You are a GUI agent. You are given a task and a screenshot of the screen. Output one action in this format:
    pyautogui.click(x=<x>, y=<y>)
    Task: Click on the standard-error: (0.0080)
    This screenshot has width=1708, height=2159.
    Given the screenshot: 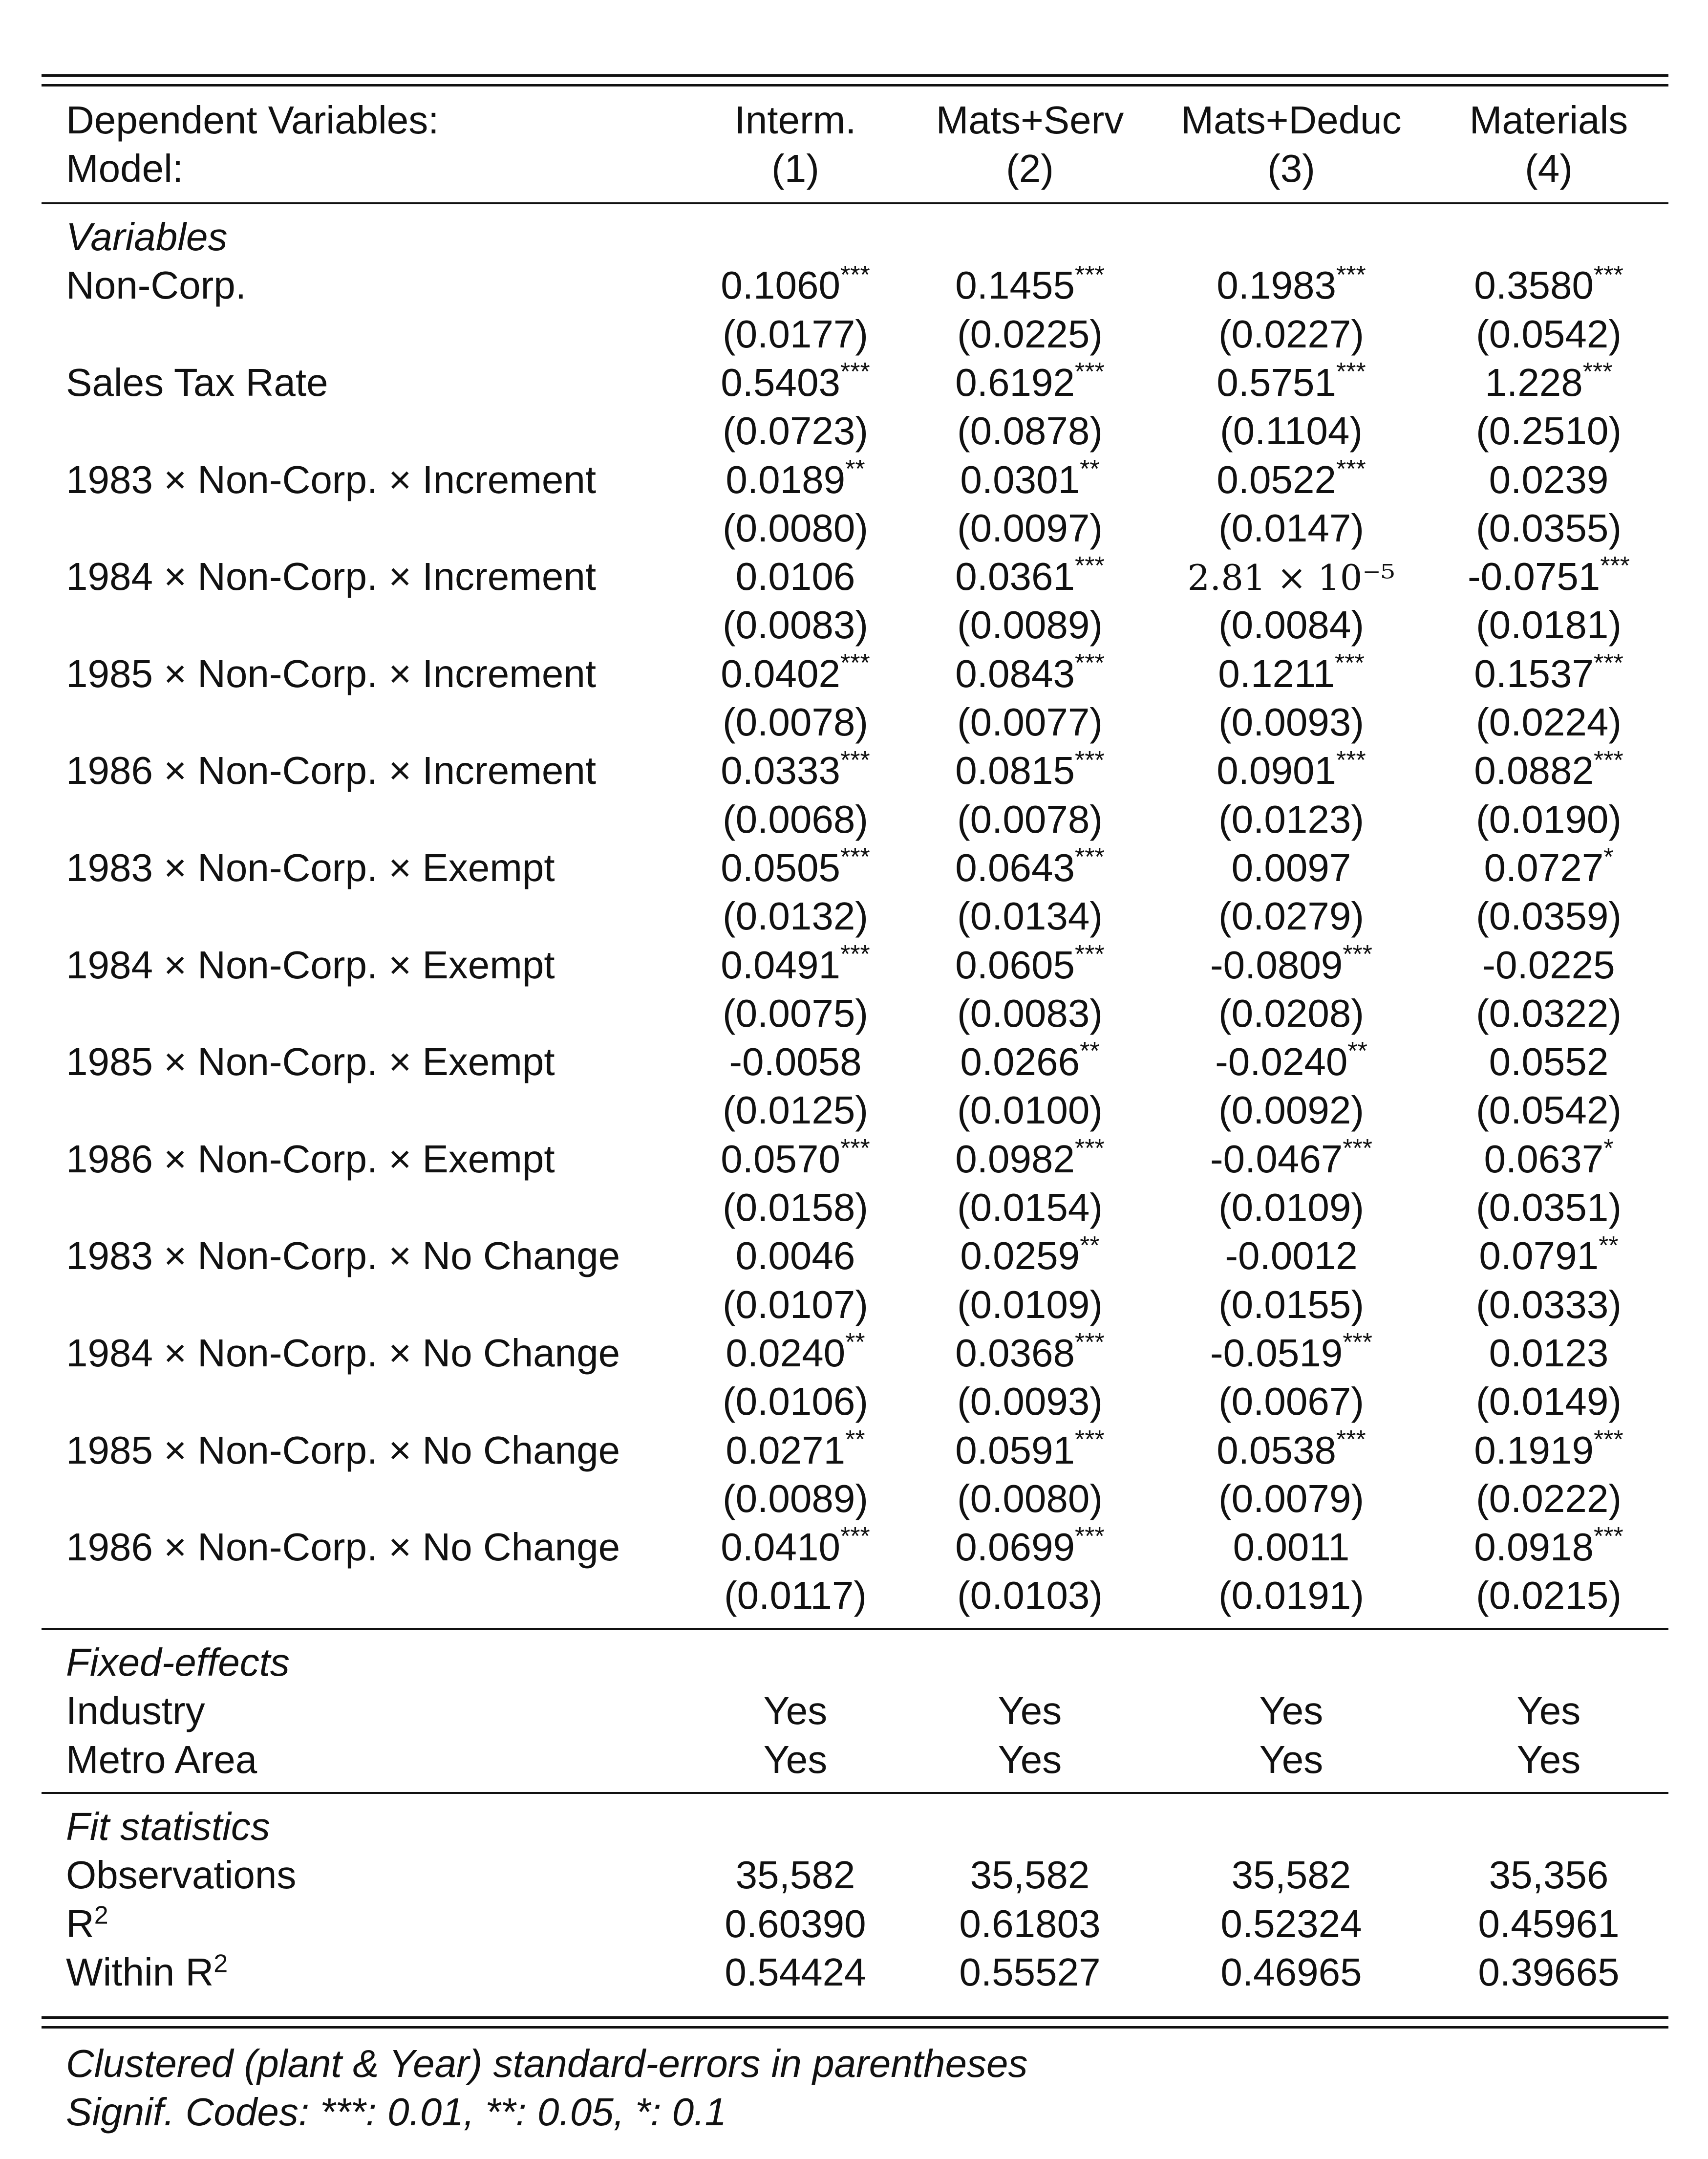 What is the action you would take?
    pyautogui.click(x=1030, y=1498)
    